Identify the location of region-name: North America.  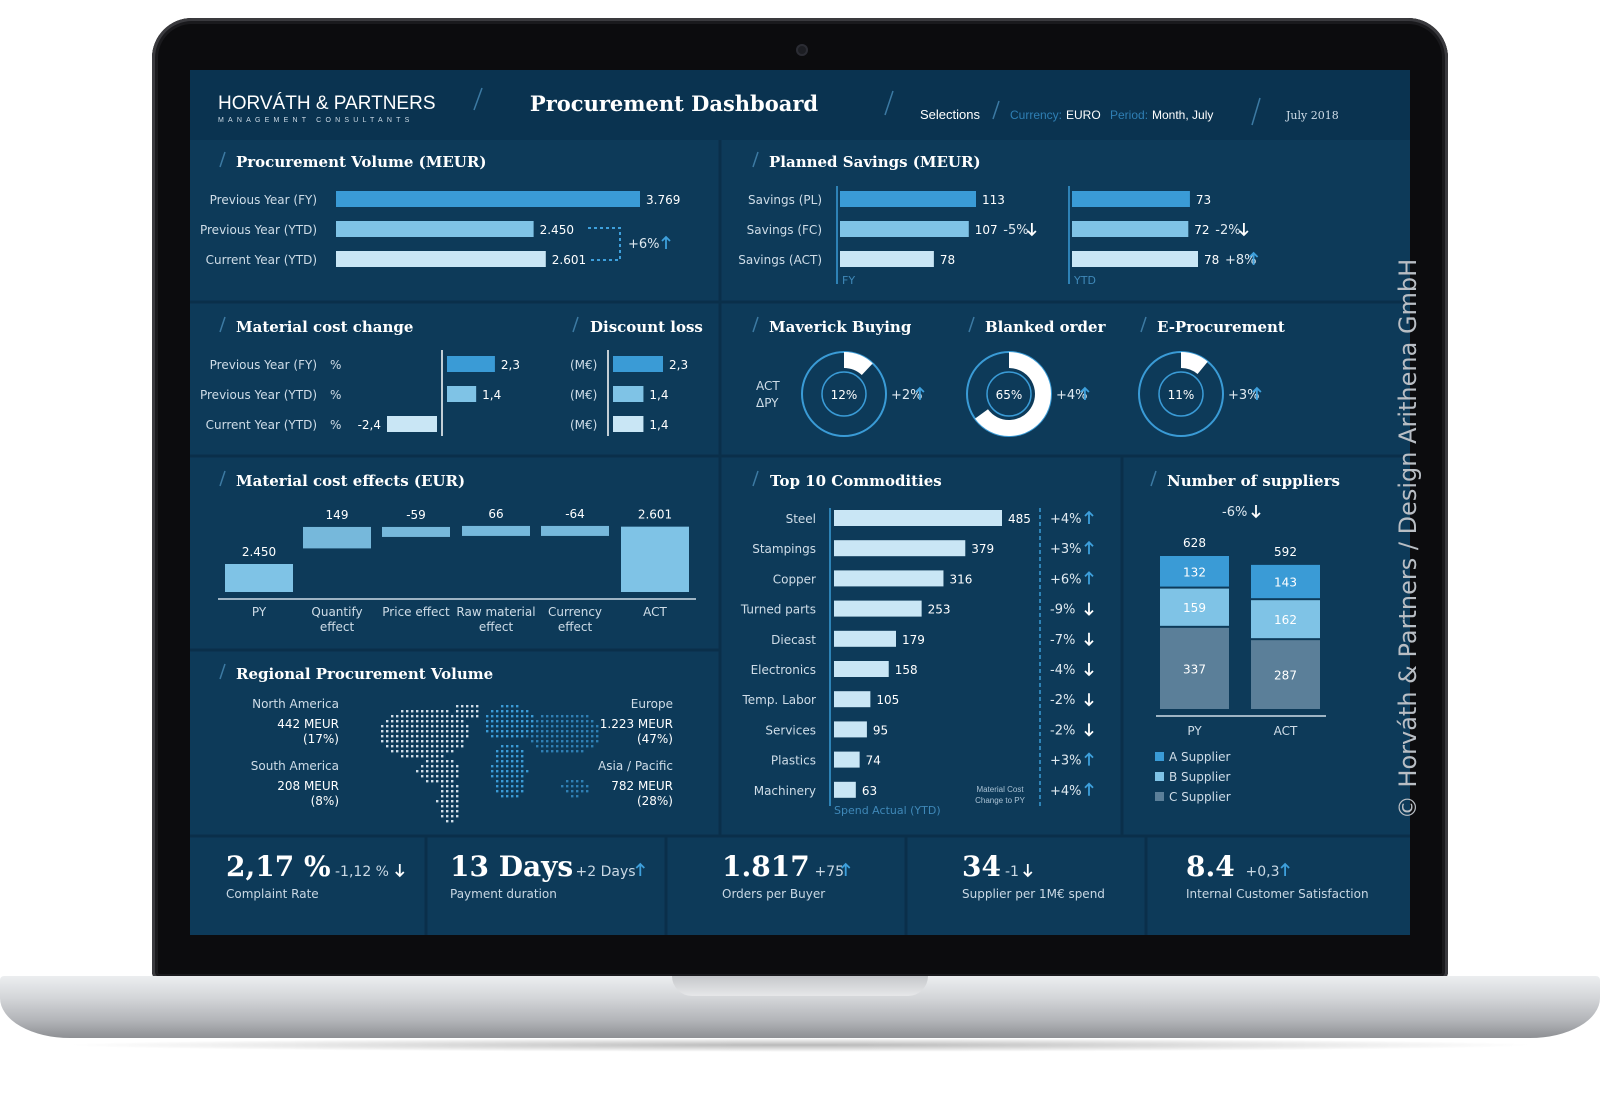
(295, 704).